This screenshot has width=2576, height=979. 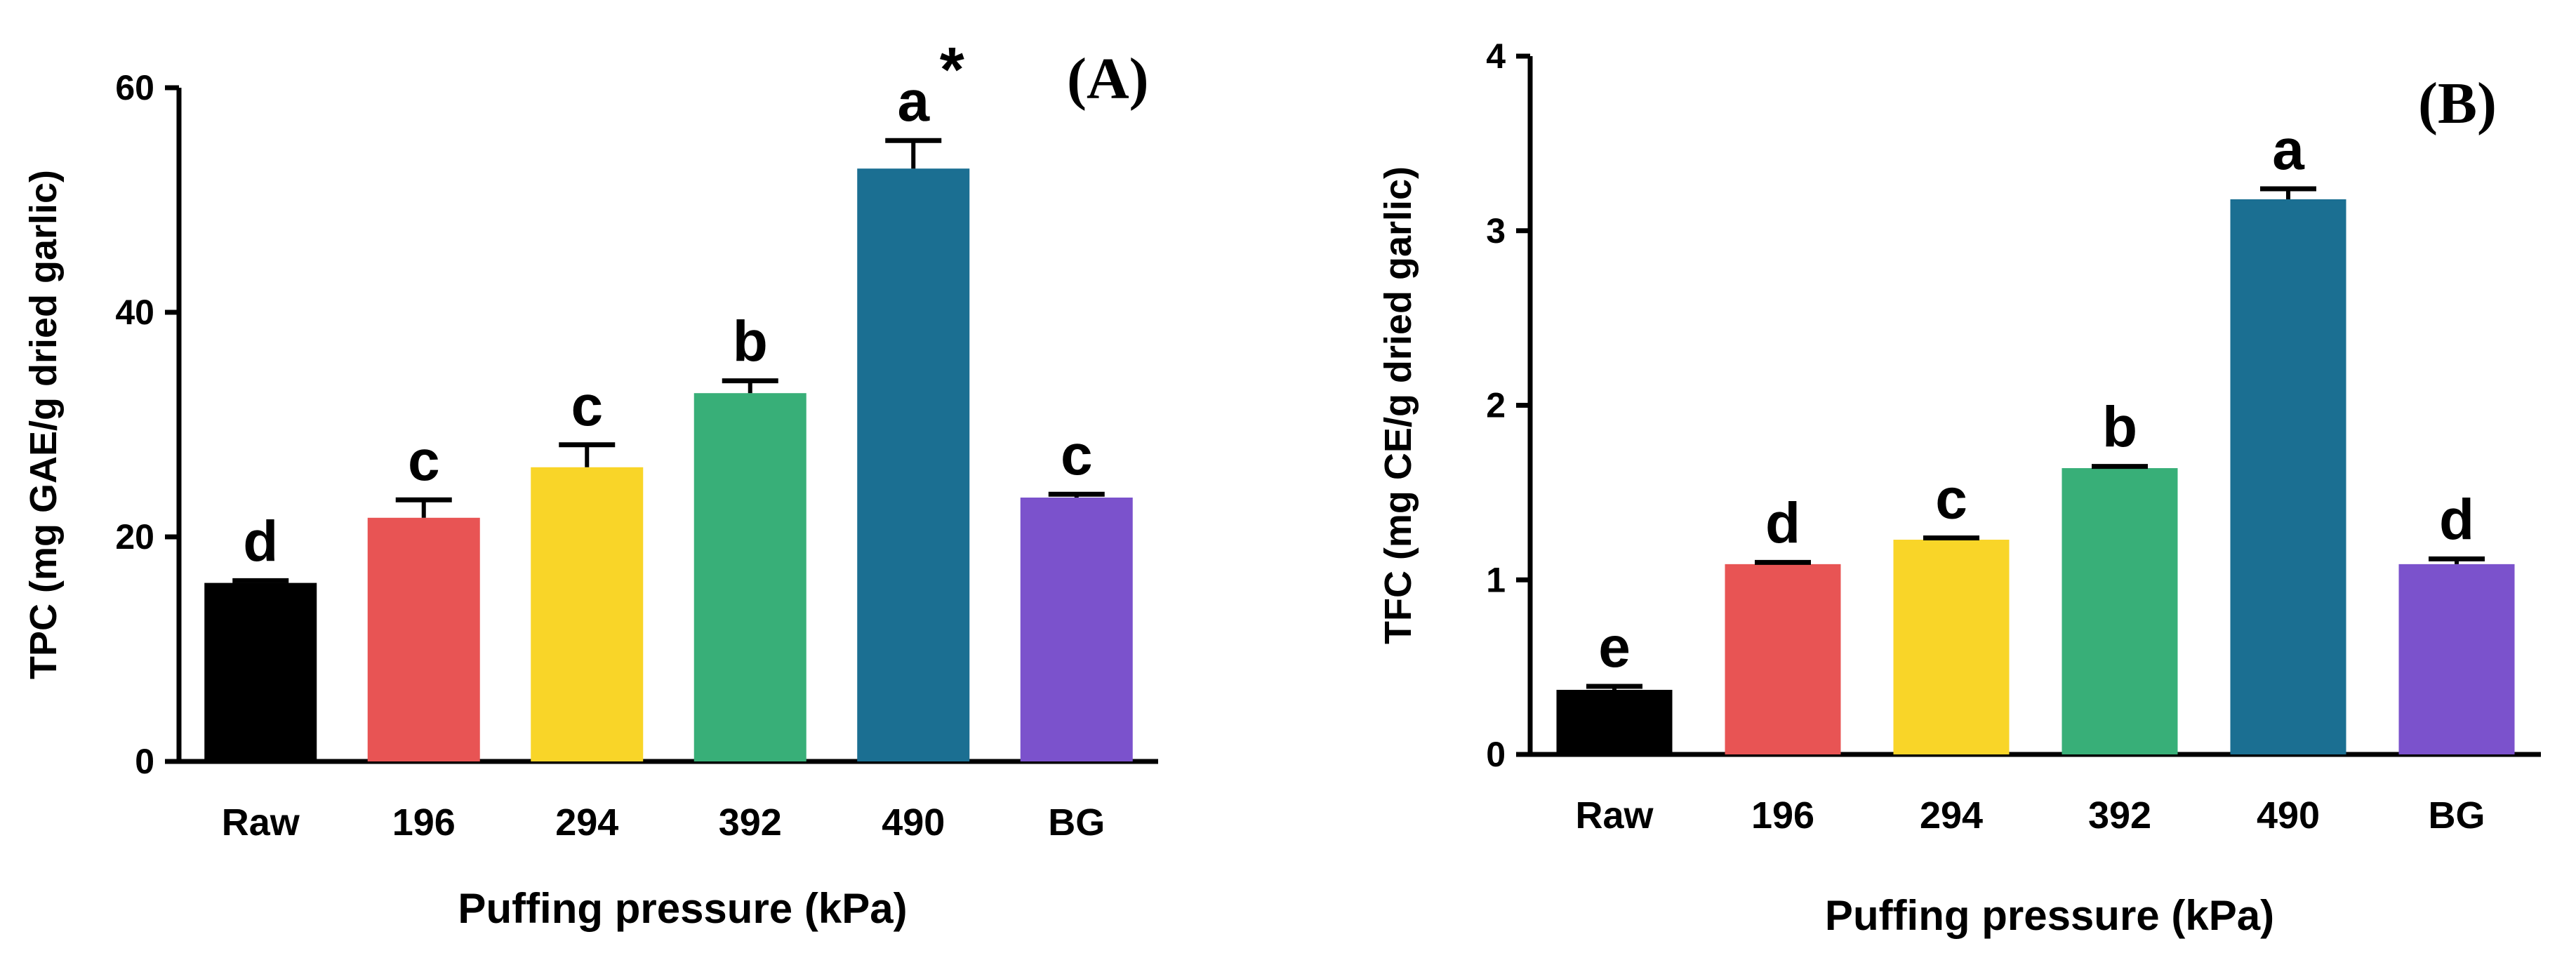 I want to click on y-tick-label: 3, so click(x=1496, y=231).